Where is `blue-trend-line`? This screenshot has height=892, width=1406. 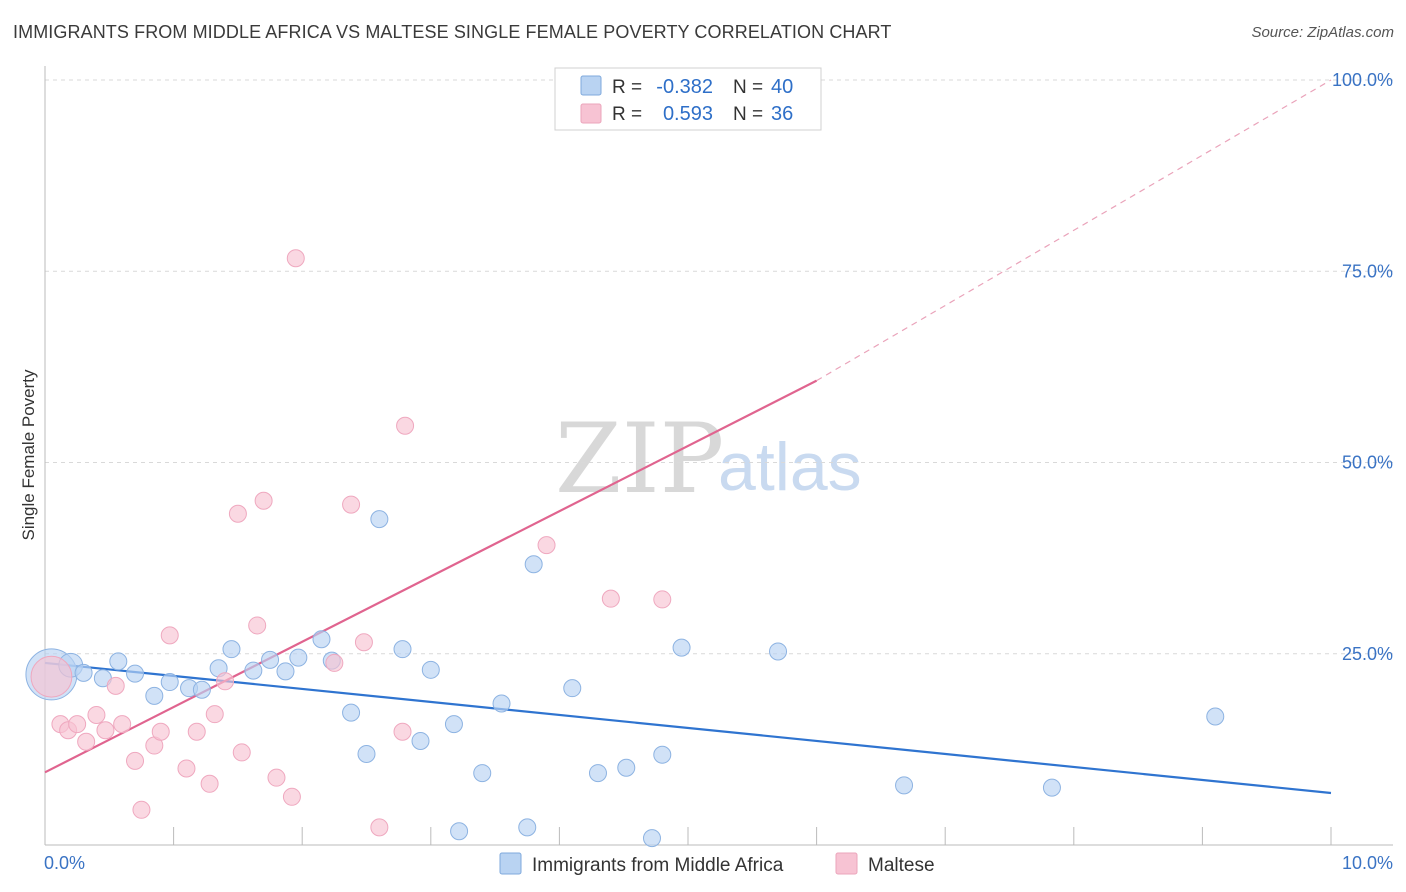 blue-trend-line is located at coordinates (688, 728).